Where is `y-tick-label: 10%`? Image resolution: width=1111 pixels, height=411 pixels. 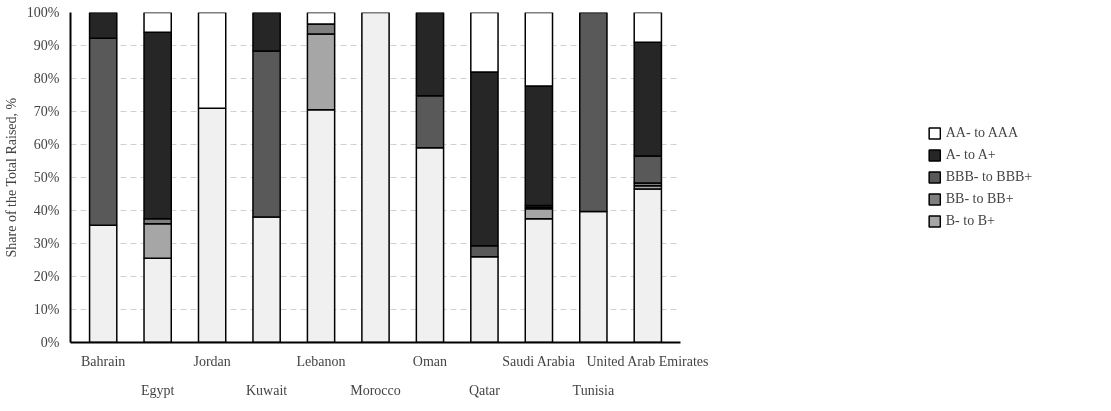 y-tick-label: 10% is located at coordinates (46, 309).